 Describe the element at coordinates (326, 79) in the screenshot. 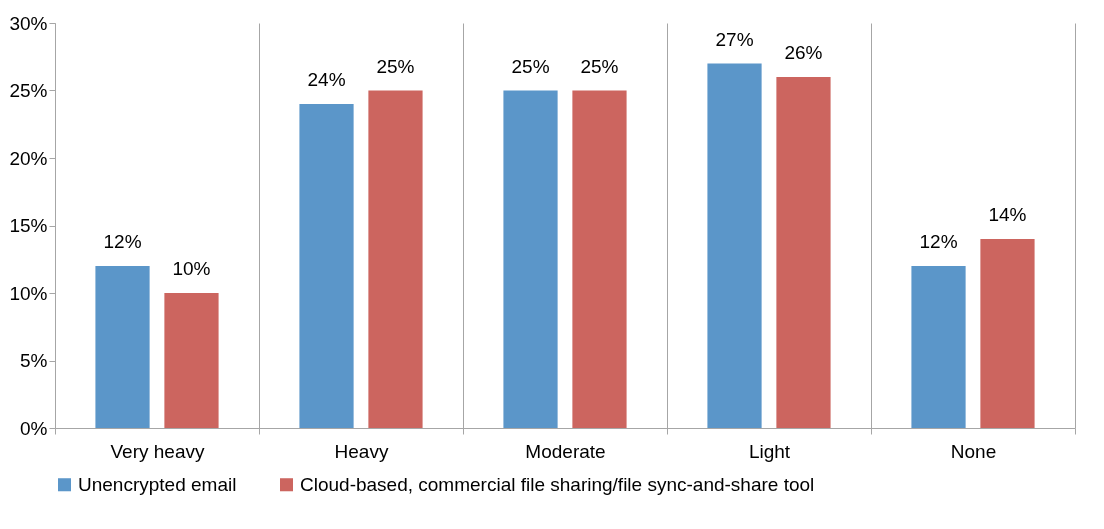

I see `data-label: 24%` at that location.